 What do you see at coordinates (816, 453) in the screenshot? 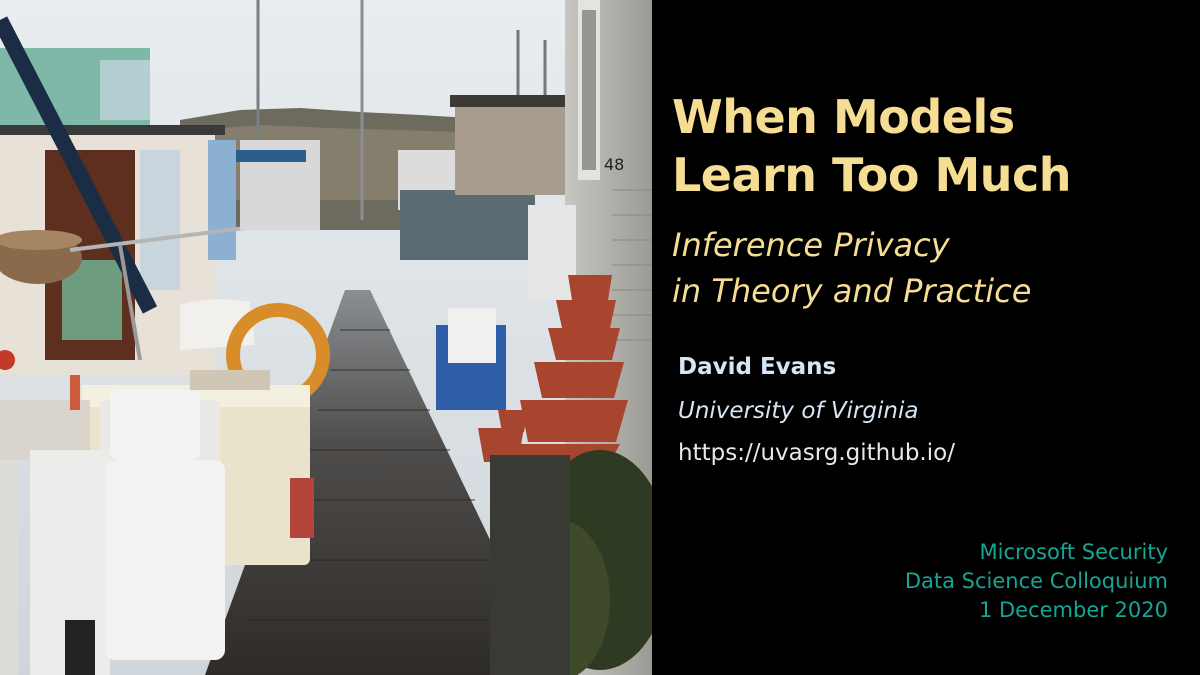
I see `author-url: https://uvasrg.github.io/` at bounding box center [816, 453].